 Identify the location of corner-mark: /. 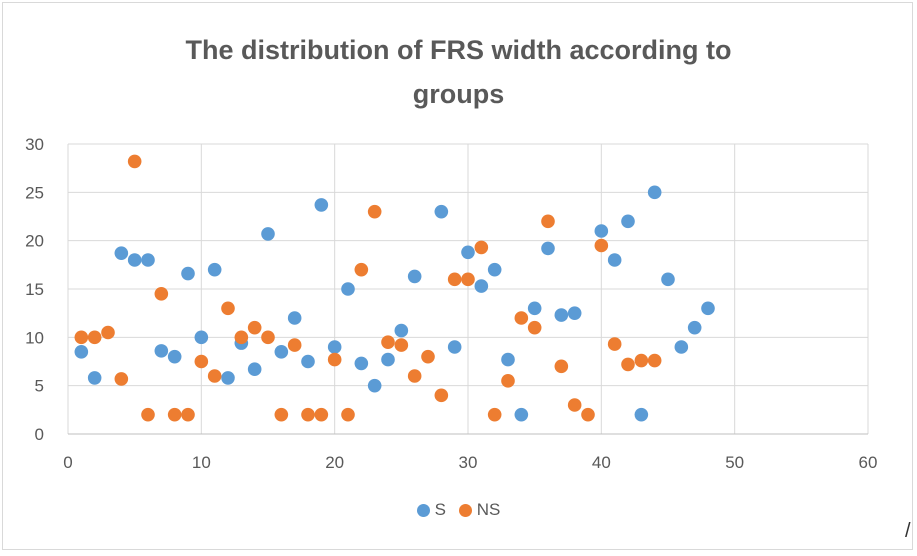
(908, 531).